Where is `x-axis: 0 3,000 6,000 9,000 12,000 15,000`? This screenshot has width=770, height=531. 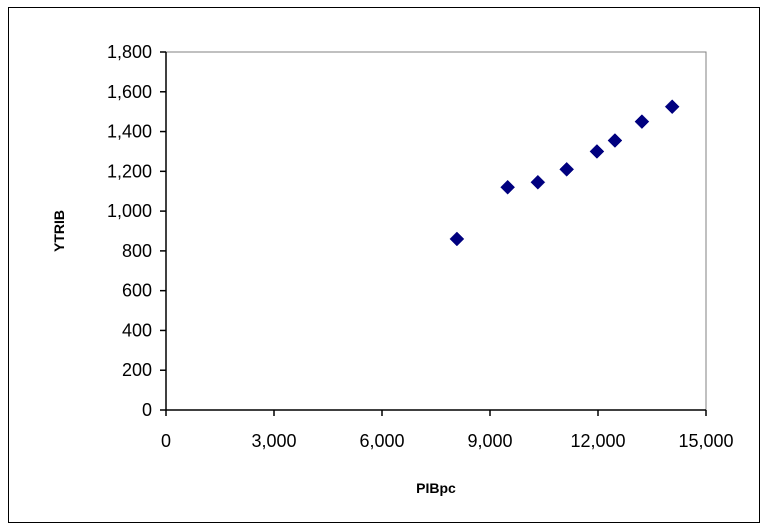 x-axis: 0 3,000 6,000 9,000 12,000 15,000 is located at coordinates (447, 430).